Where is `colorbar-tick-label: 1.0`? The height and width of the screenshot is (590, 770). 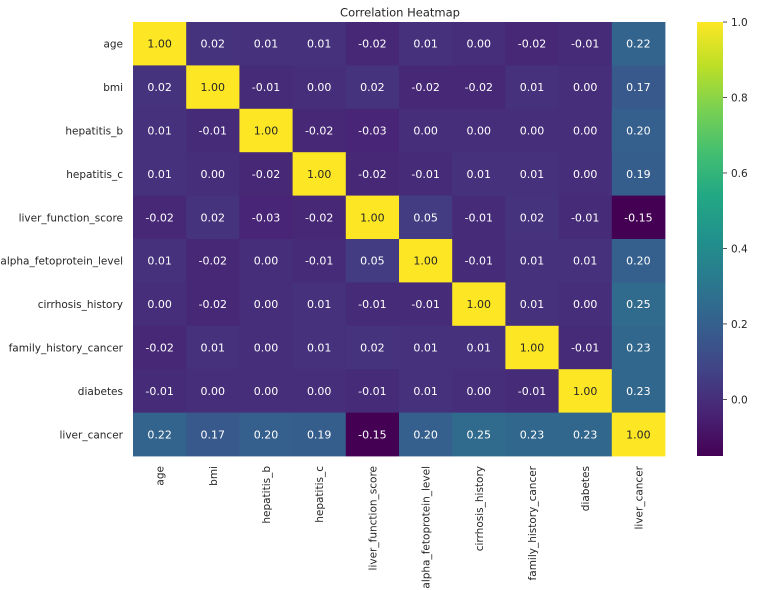
colorbar-tick-label: 1.0 is located at coordinates (739, 23).